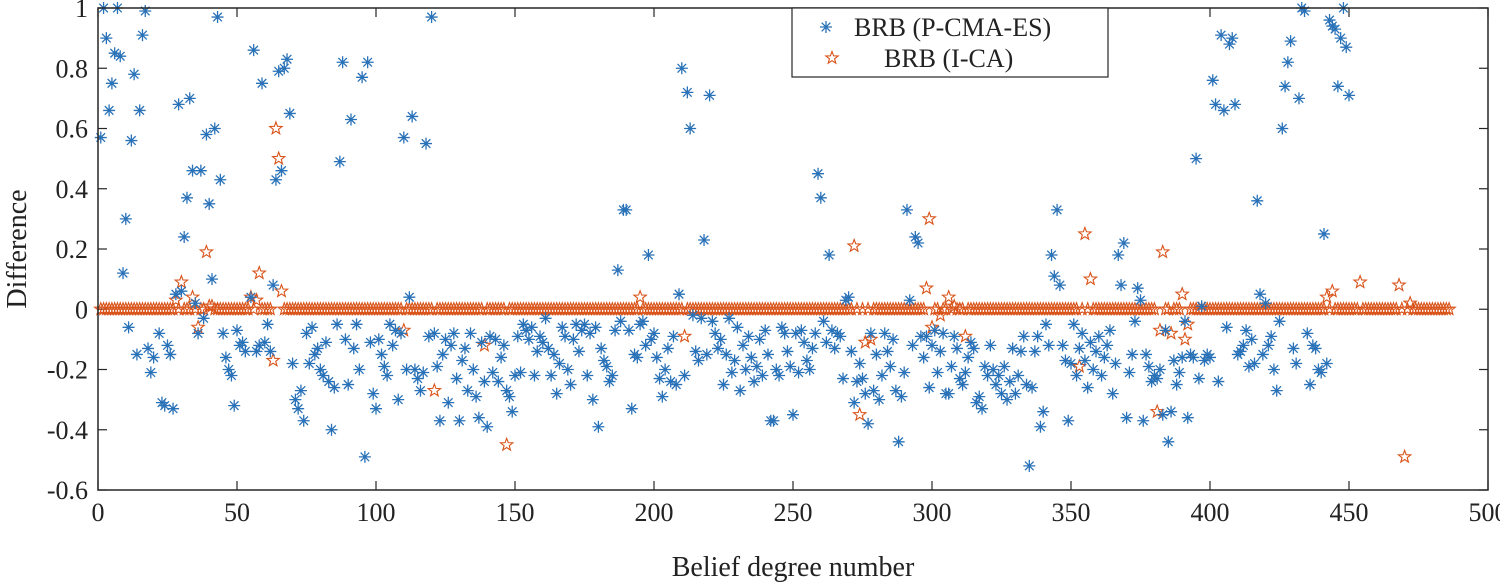 This screenshot has width=1500, height=584. Describe the element at coordinates (376, 512) in the screenshot. I see `x-tick-label: 100` at that location.